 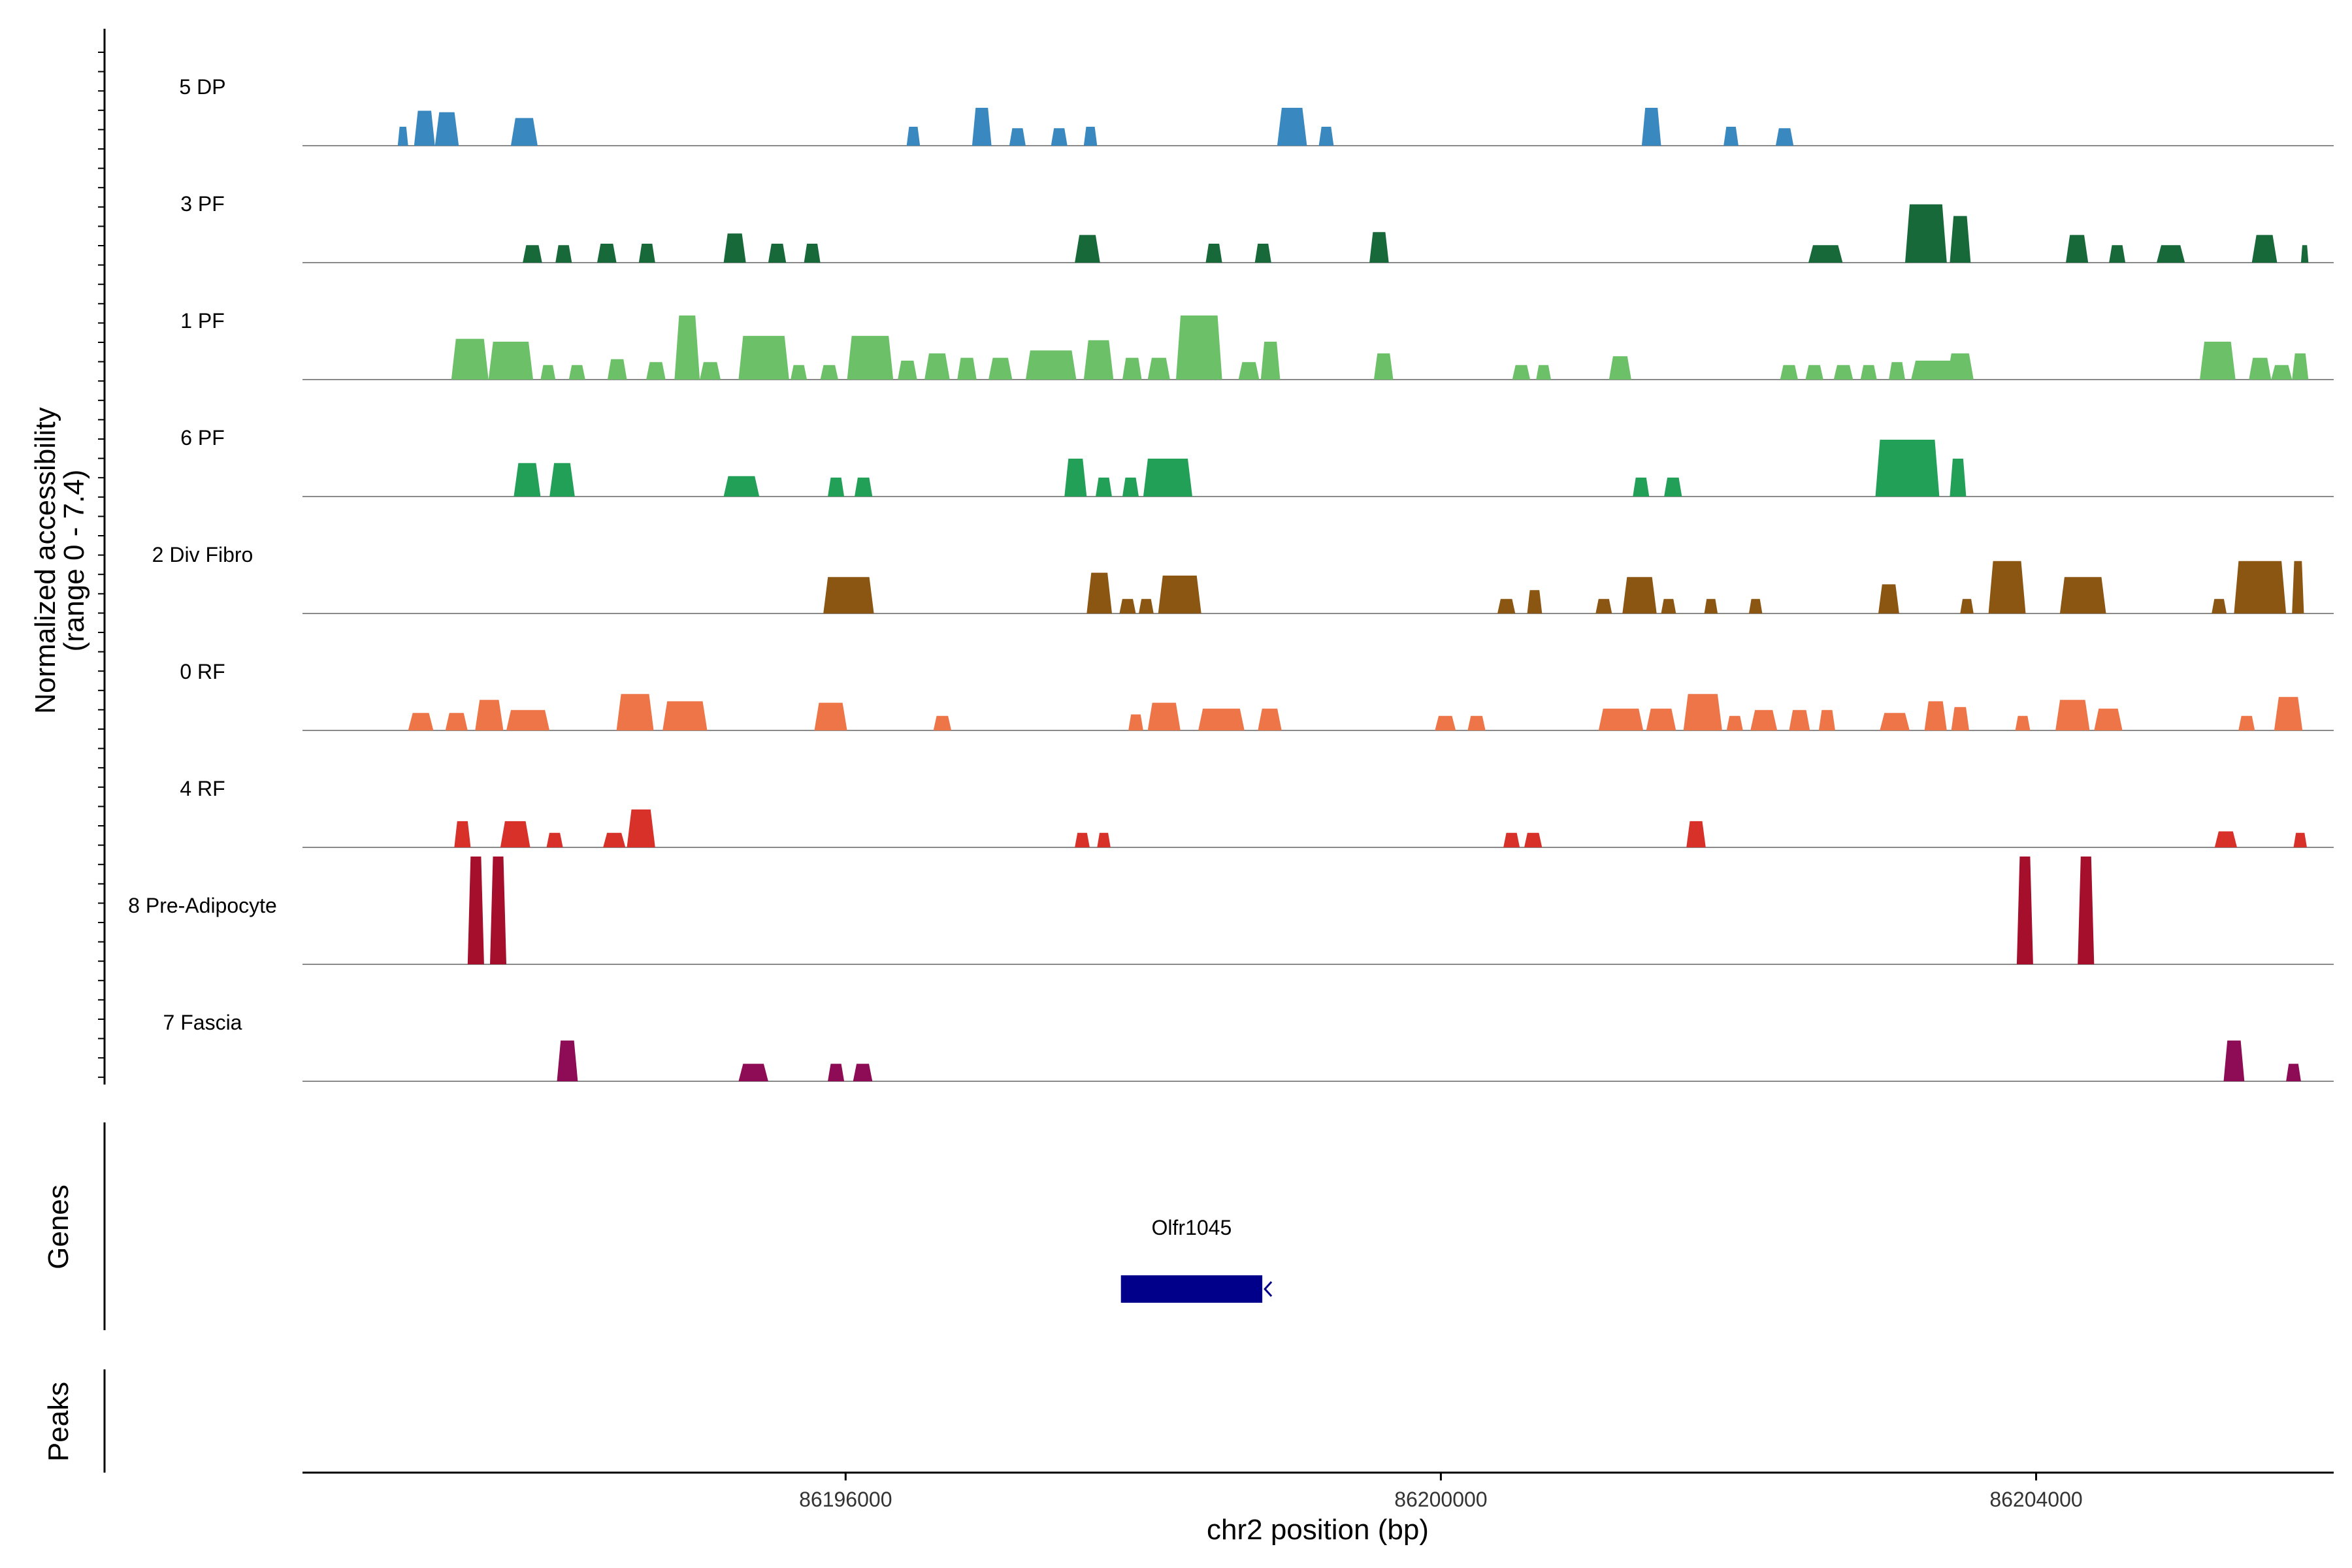 I want to click on track-label: 2 Div Fibro, so click(x=202, y=554).